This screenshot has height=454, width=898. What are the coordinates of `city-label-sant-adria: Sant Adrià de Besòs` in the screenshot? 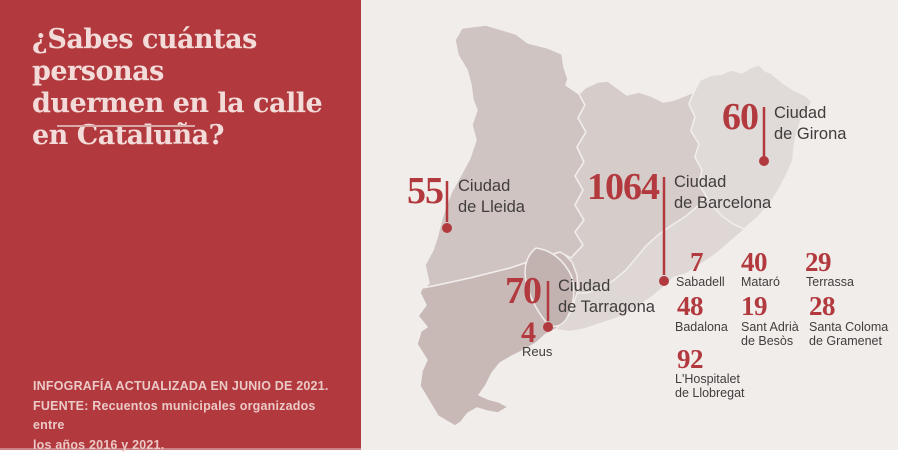 It's located at (770, 334).